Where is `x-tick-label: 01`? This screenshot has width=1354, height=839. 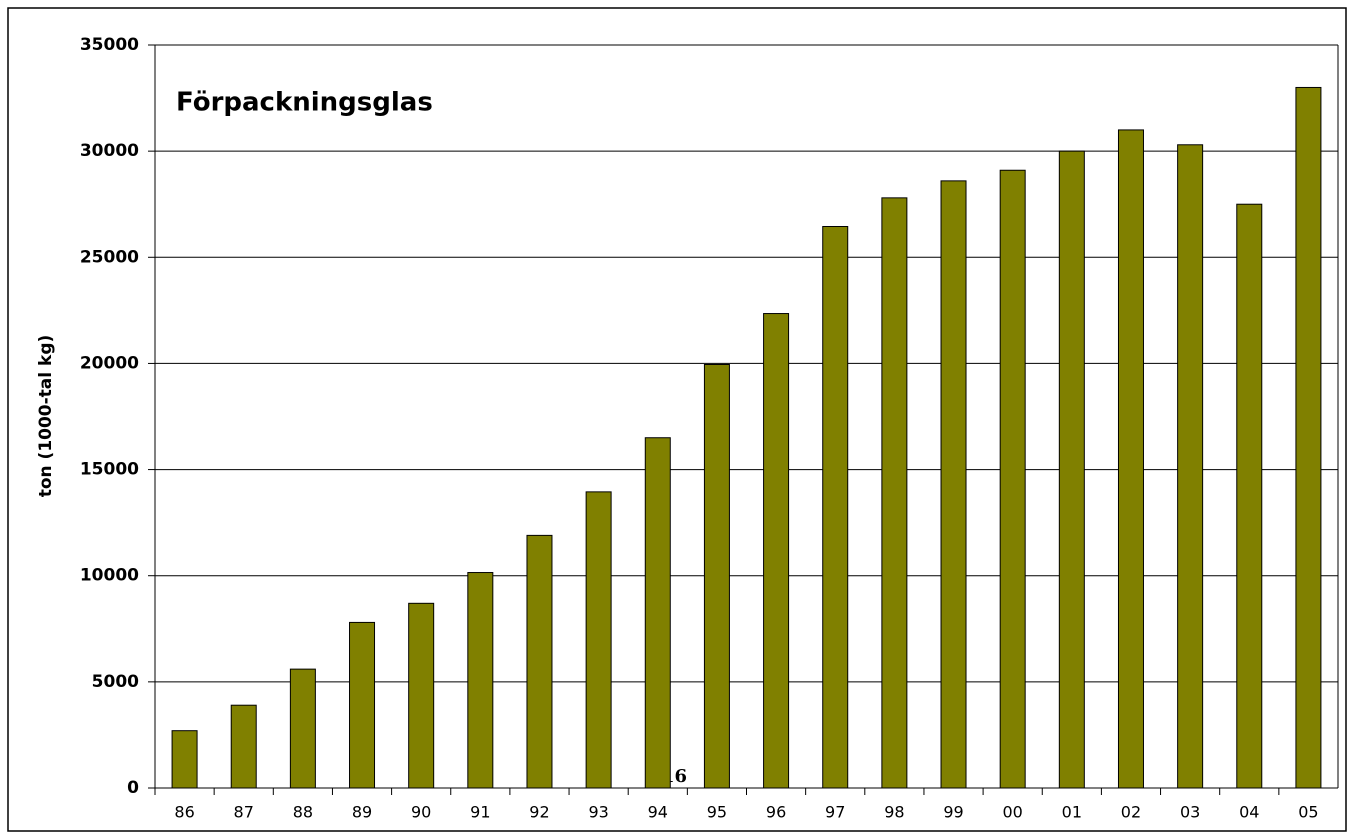 x-tick-label: 01 is located at coordinates (1072, 812).